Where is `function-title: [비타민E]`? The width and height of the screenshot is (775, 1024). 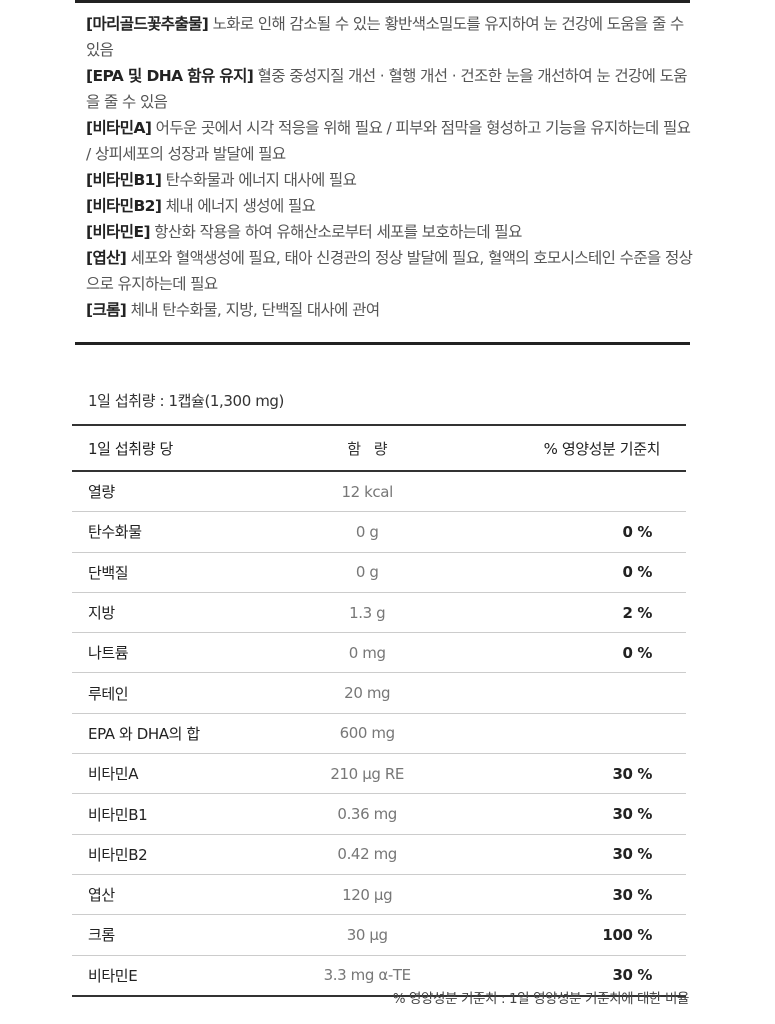
function-title: [비타민E] is located at coordinates (118, 232).